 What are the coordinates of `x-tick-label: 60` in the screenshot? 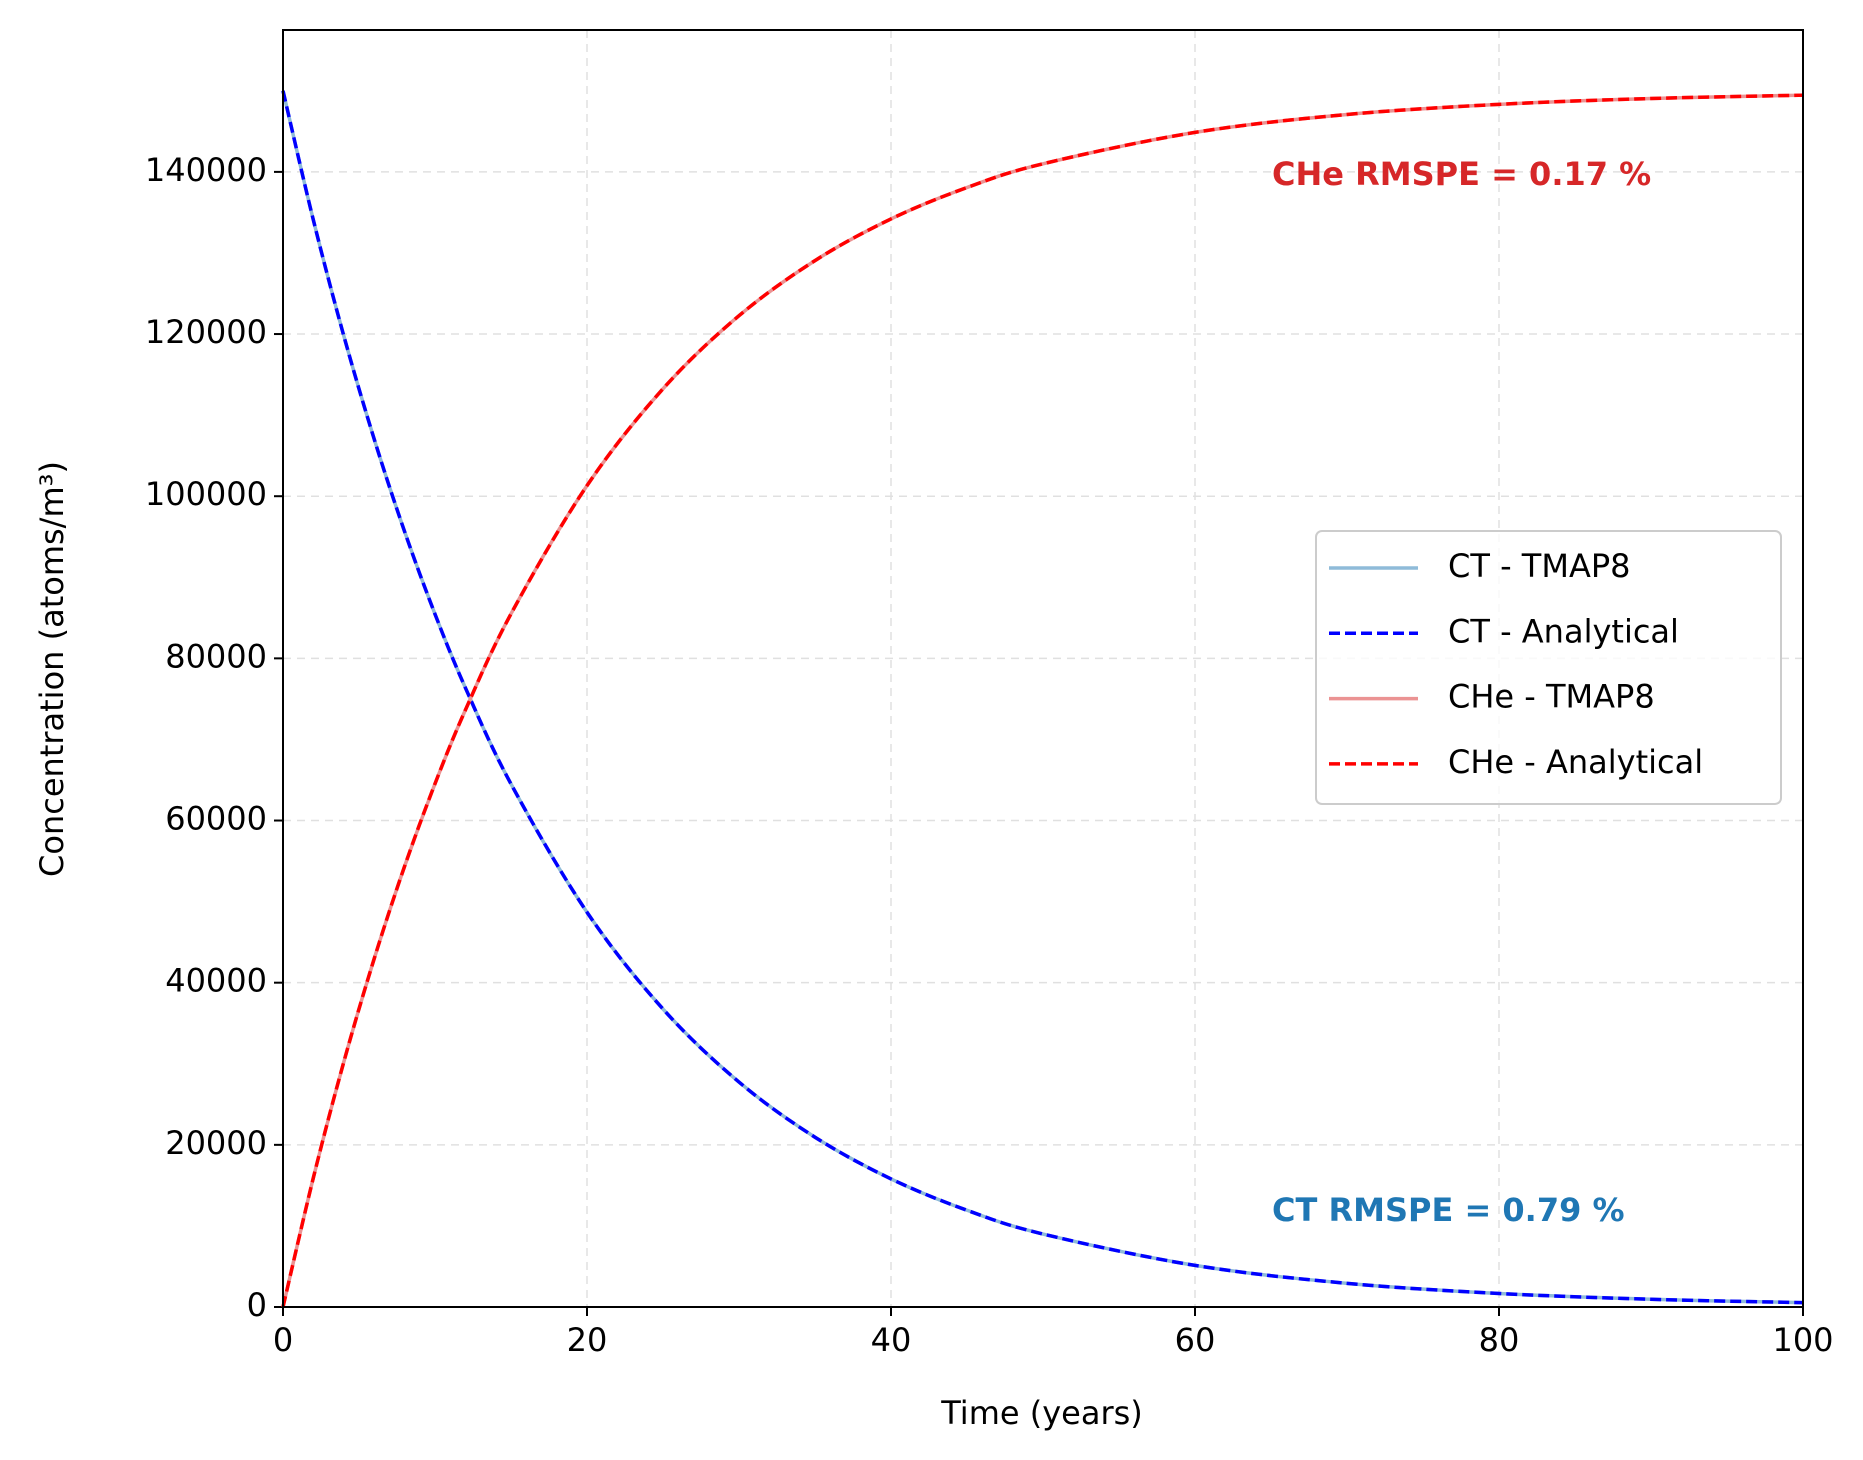 It's located at (1195, 1340).